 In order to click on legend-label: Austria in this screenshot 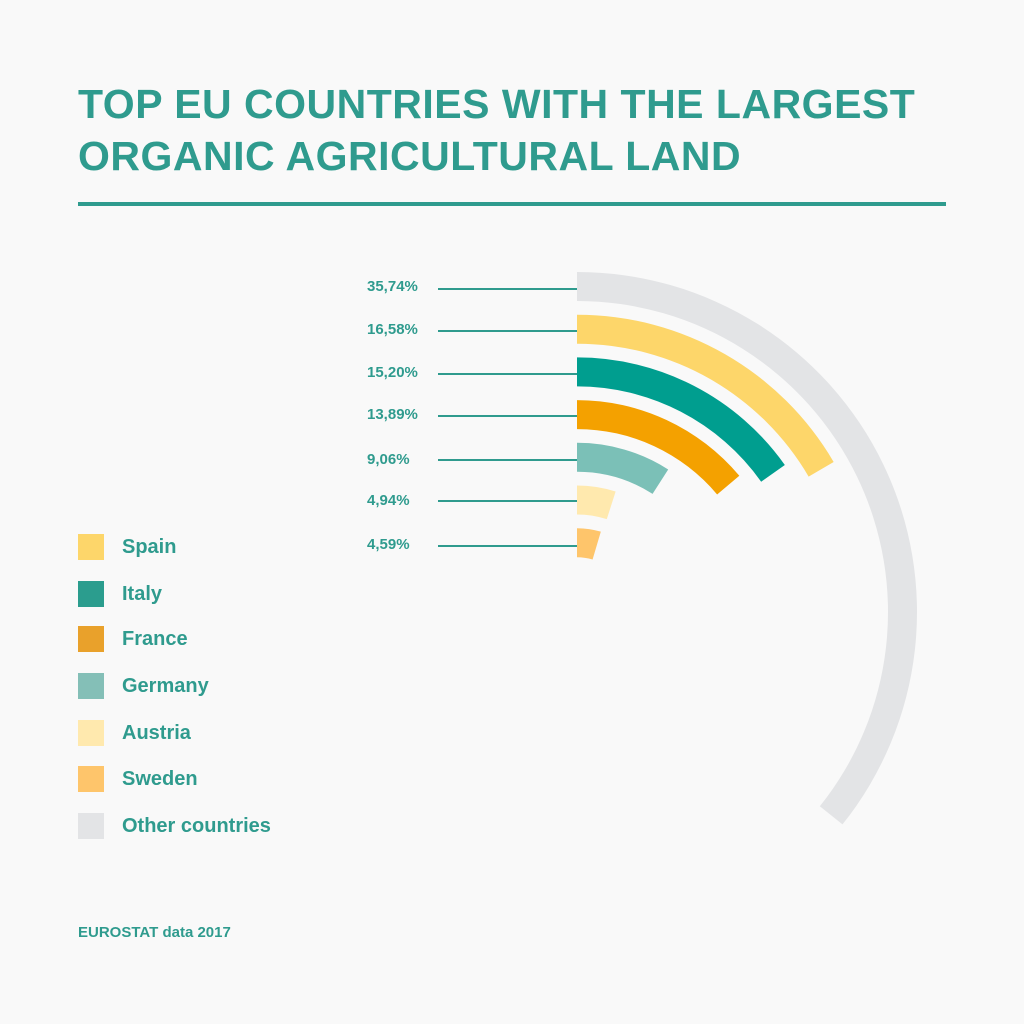, I will do `click(156, 732)`.